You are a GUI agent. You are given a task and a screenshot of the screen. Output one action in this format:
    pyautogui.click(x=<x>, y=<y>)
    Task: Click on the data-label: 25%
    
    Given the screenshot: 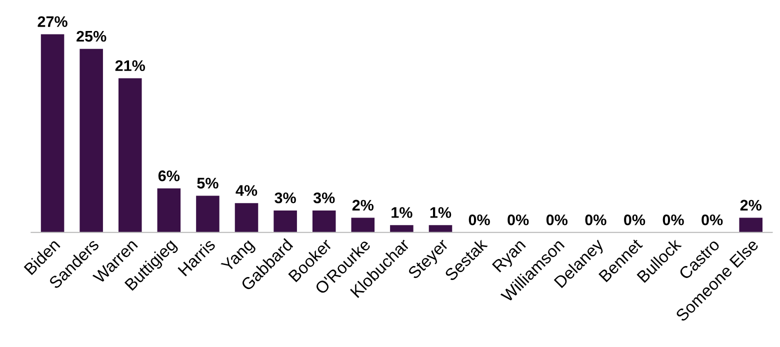 What is the action you would take?
    pyautogui.click(x=91, y=36)
    